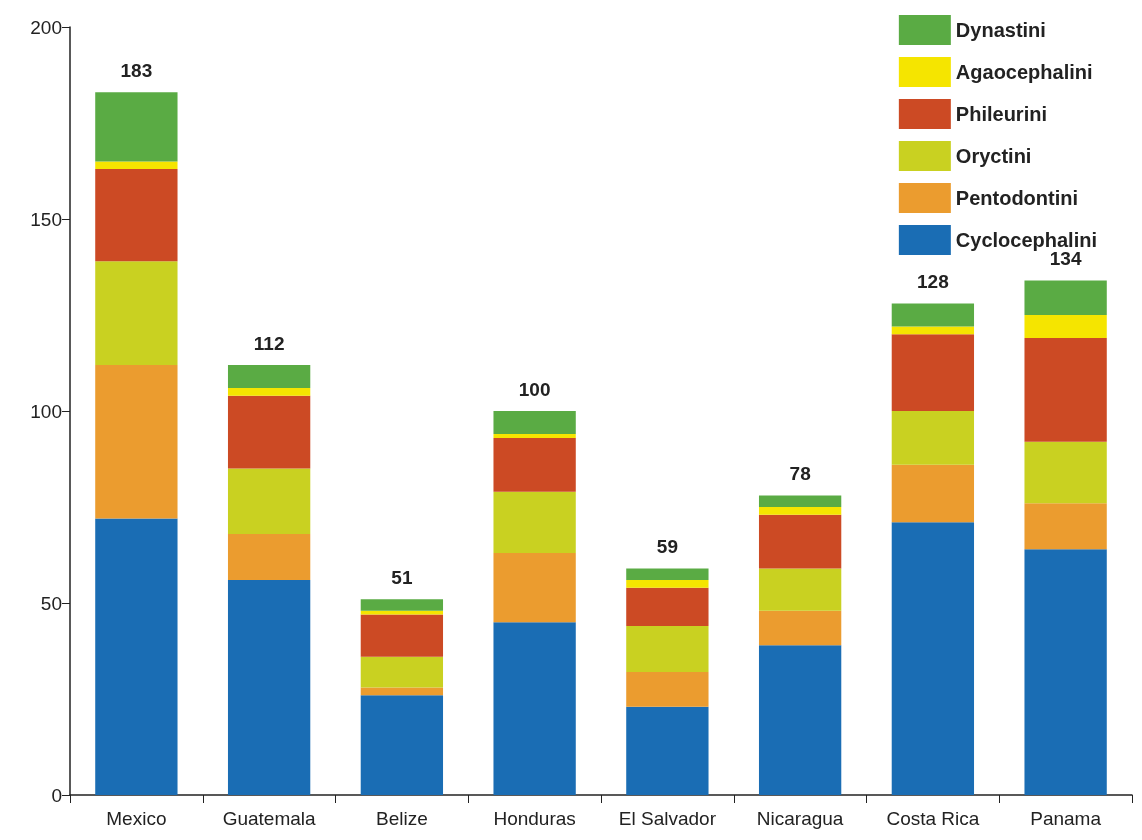 This screenshot has height=840, width=1142. I want to click on legend-label: Pentodontini, so click(1017, 198).